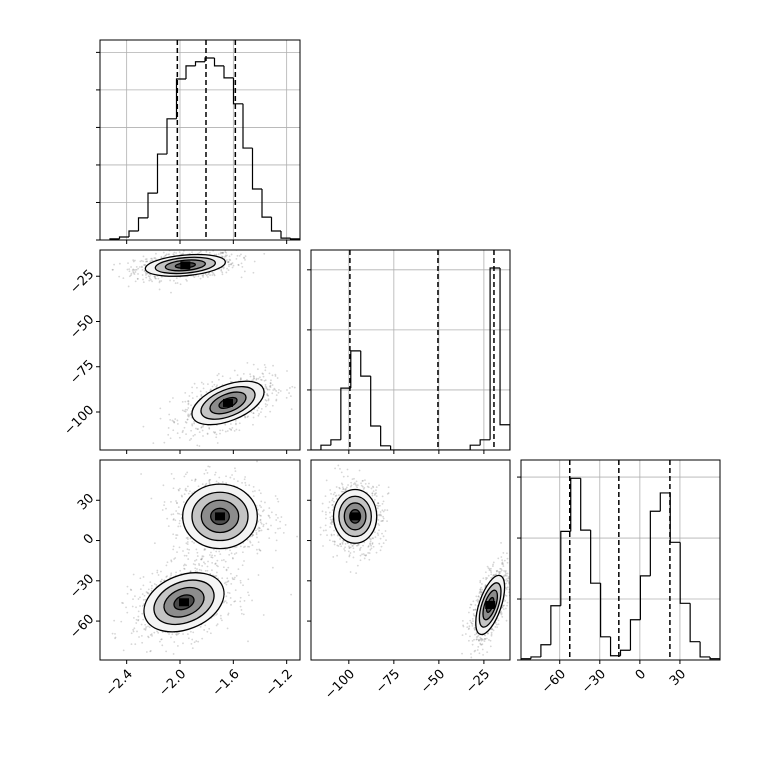 The image size is (760, 760). Describe the element at coordinates (82, 627) in the screenshot. I see `y-tick-label: −60` at that location.